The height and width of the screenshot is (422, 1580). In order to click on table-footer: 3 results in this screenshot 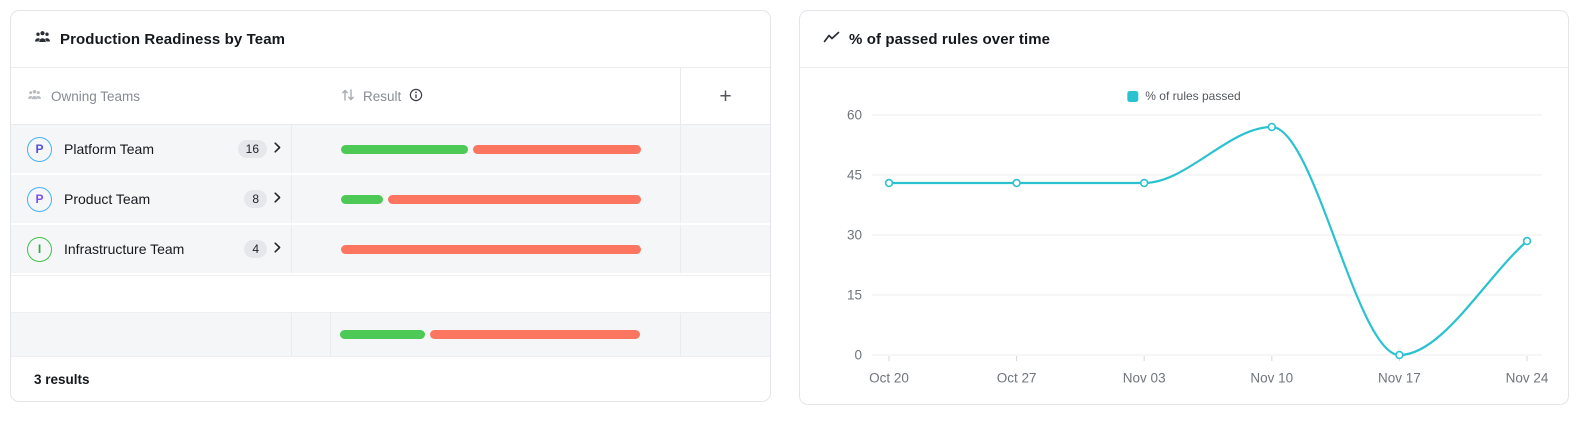, I will do `click(390, 379)`.